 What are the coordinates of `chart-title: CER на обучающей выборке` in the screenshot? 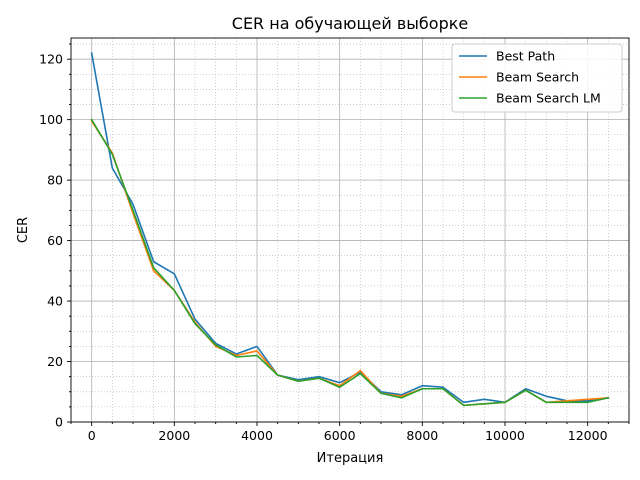 It's located at (350, 23).